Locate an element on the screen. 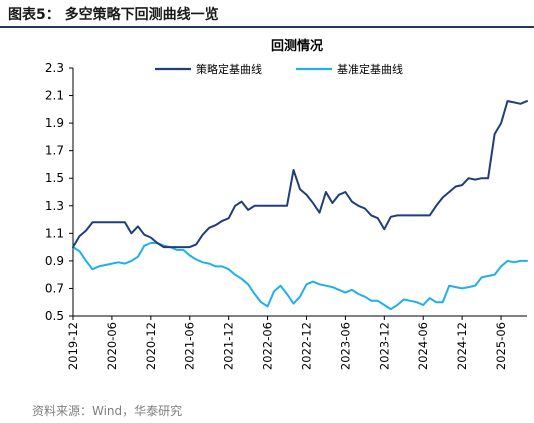 The width and height of the screenshot is (534, 423). y-tick-label-3: 1.1 is located at coordinates (54, 233).